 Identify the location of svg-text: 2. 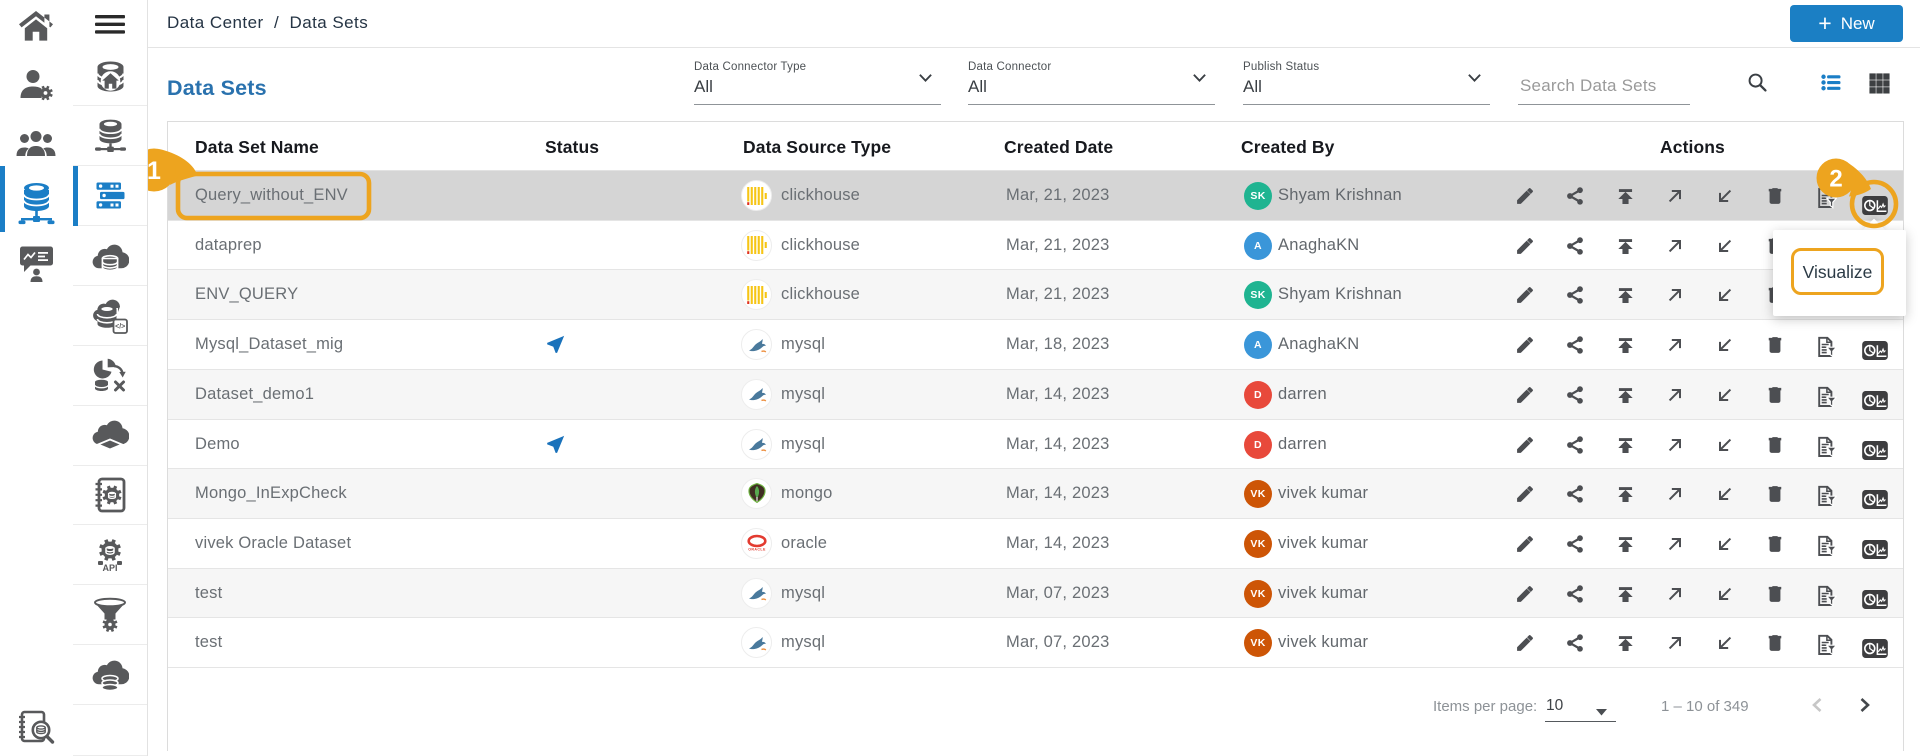
(1835, 179).